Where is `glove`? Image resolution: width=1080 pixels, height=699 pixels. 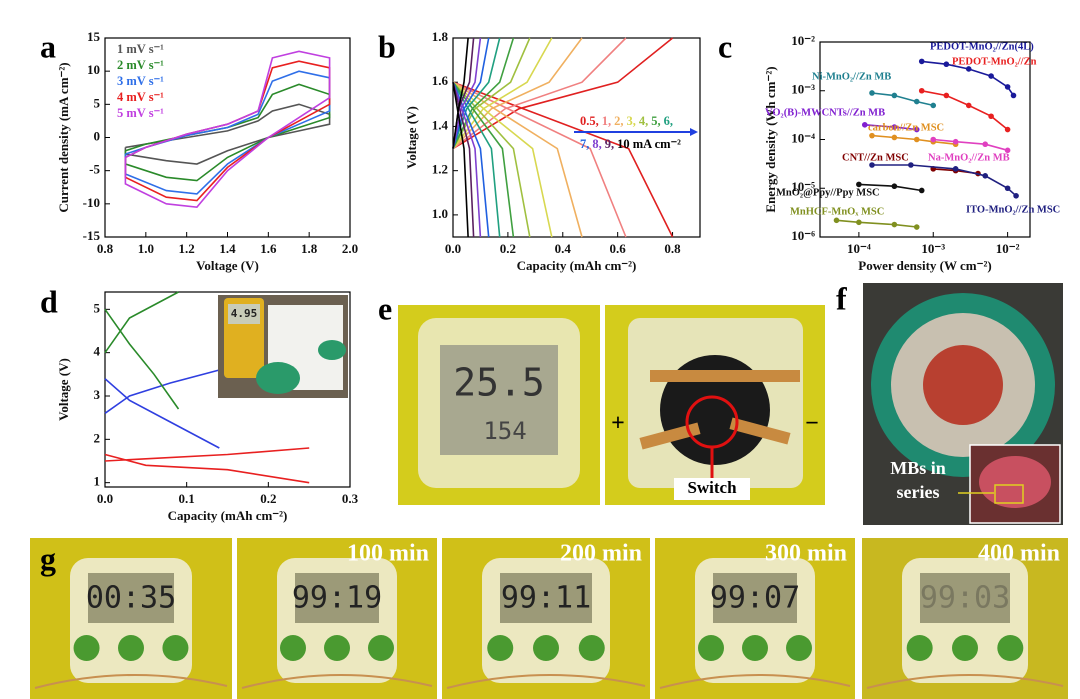
glove is located at coordinates (332, 350).